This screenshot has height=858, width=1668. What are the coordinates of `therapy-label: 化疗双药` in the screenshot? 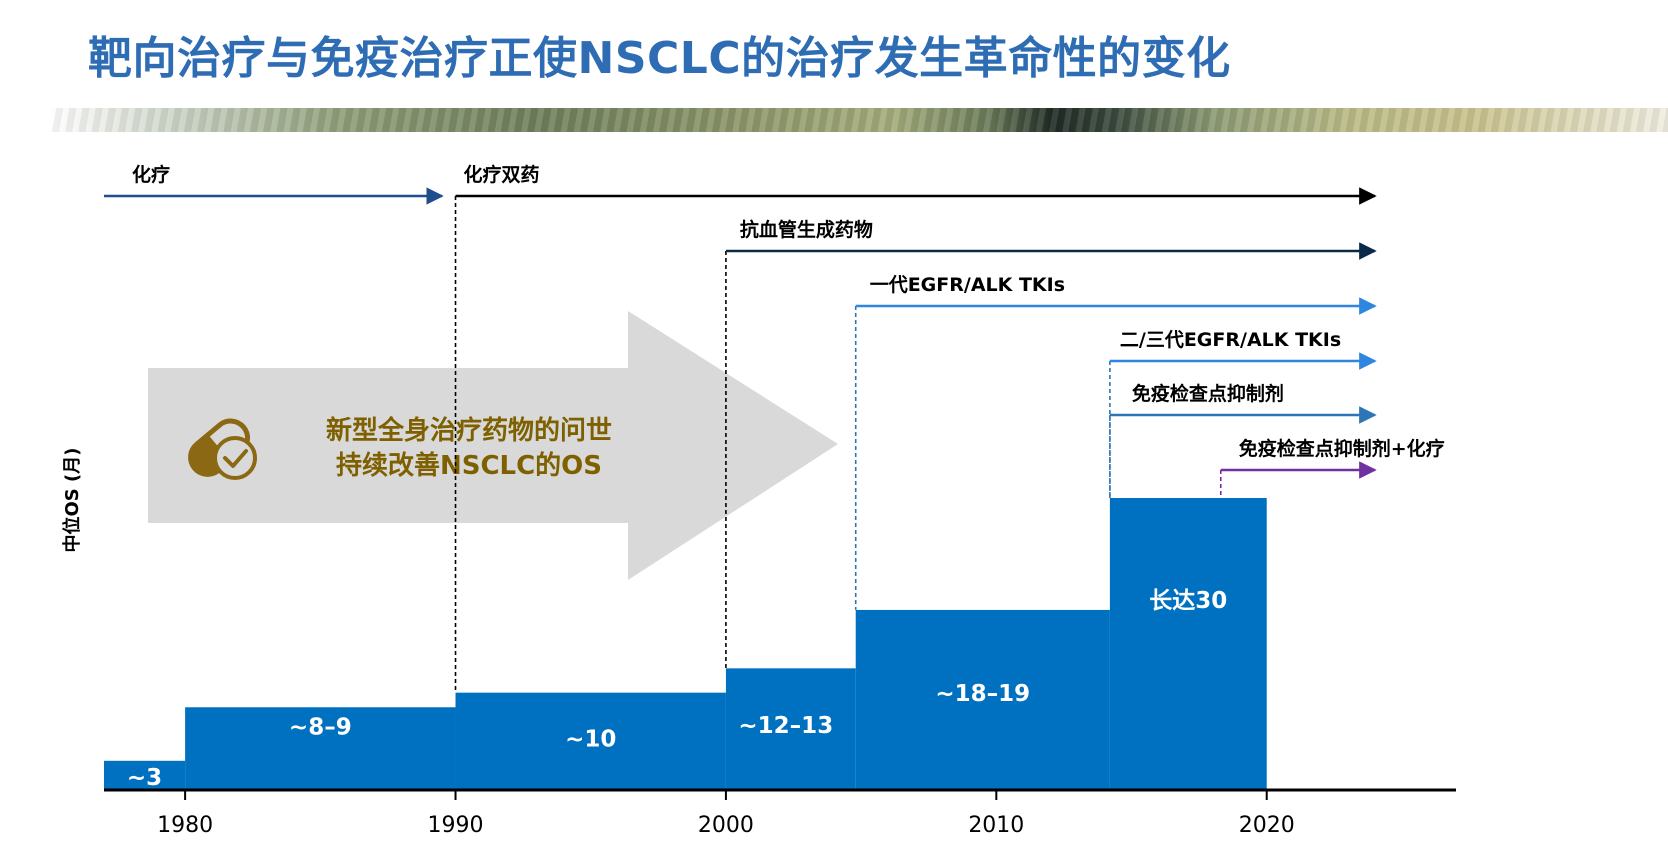 It's located at (502, 174).